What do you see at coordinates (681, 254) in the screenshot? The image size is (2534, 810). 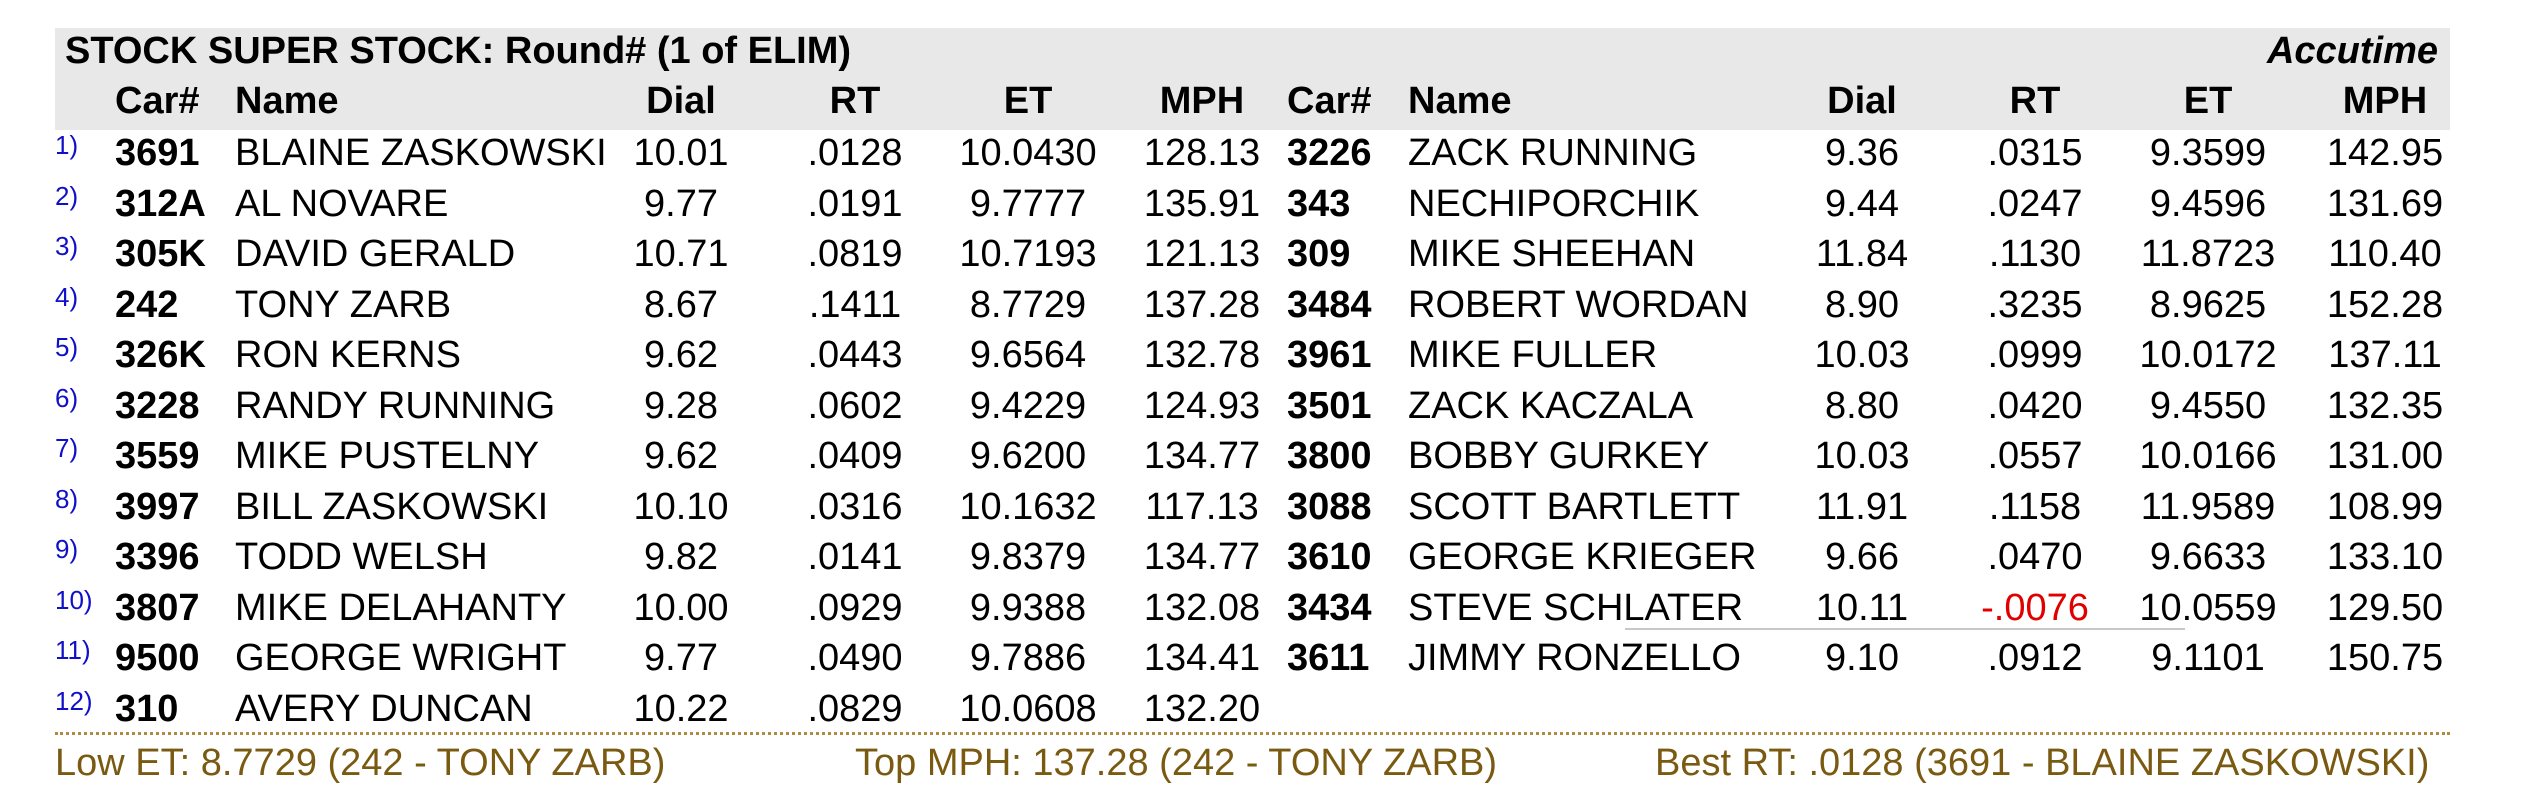 I see `left-dial-cell: 10.71` at bounding box center [681, 254].